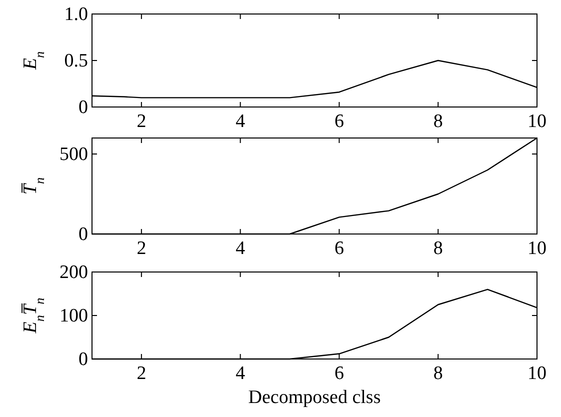 The height and width of the screenshot is (417, 561). I want to click on y-tick-label: 200, so click(74, 272).